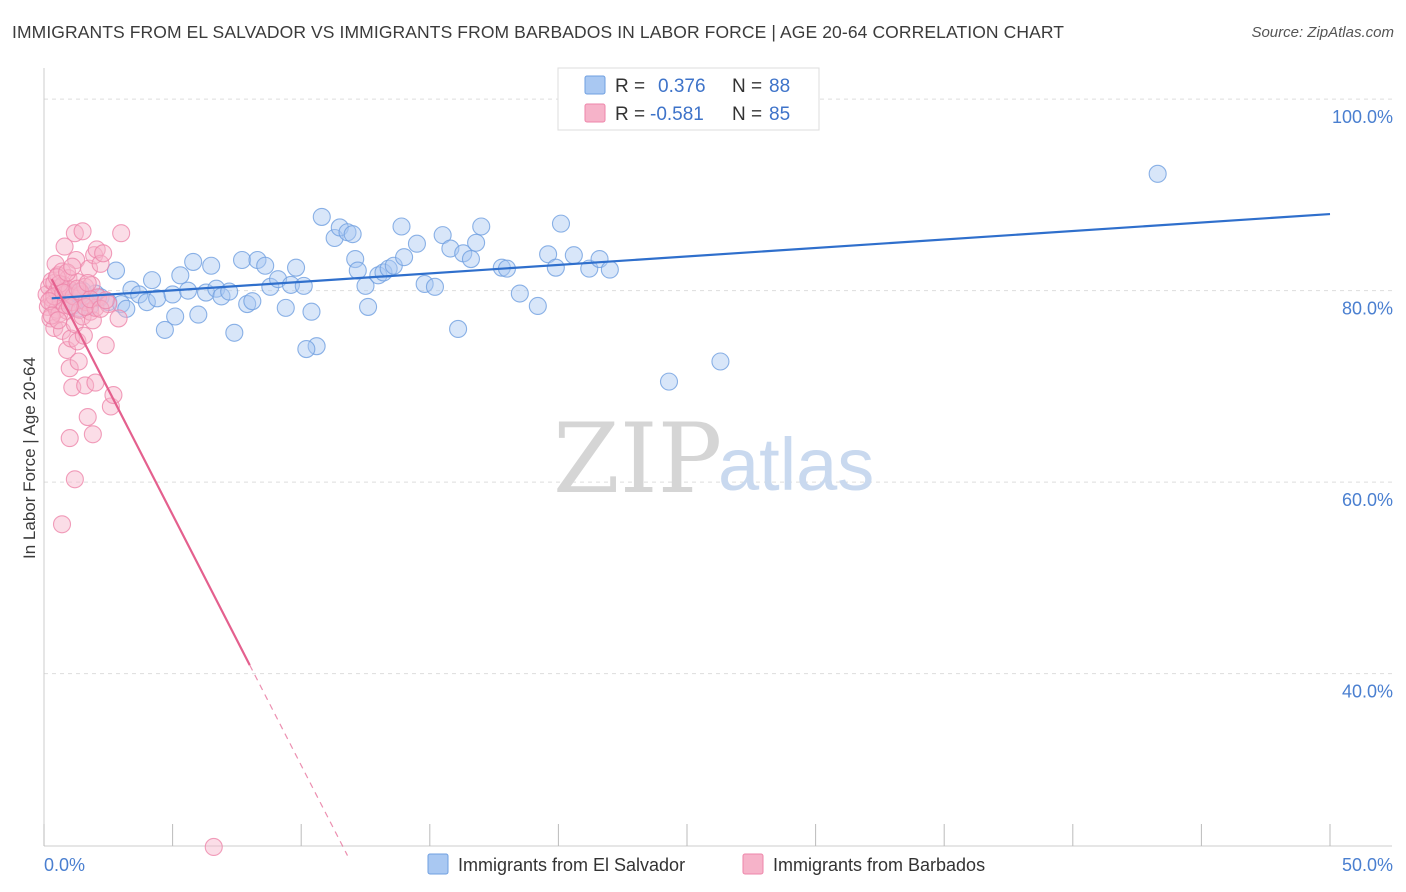 Image resolution: width=1406 pixels, height=892 pixels. Describe the element at coordinates (1367, 865) in the screenshot. I see `x-tick-label: 50.0%` at that location.